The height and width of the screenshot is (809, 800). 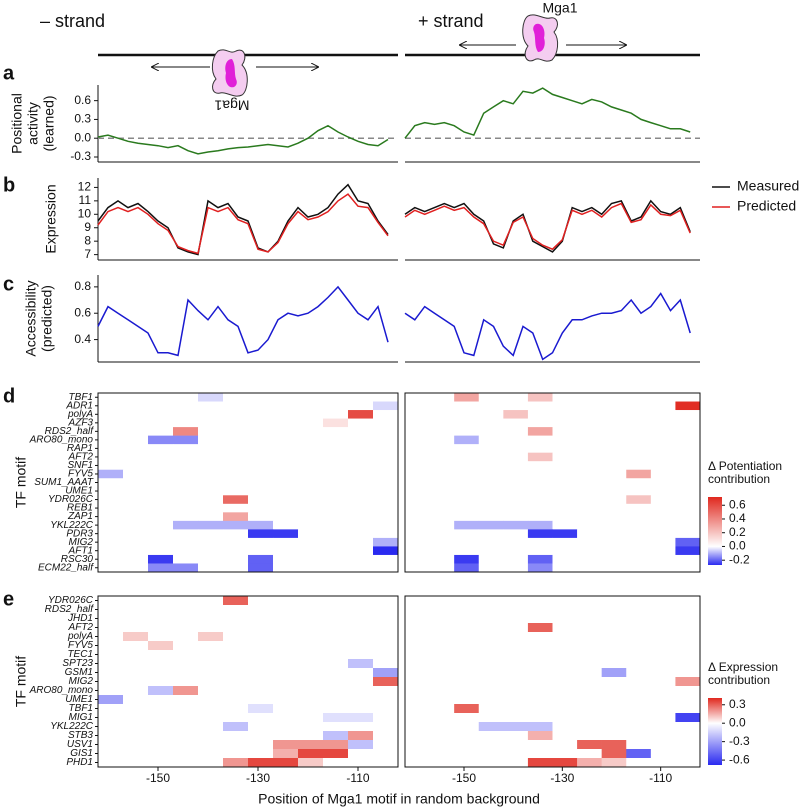 I want to click on x-tick-label: -130, so click(x=258, y=778).